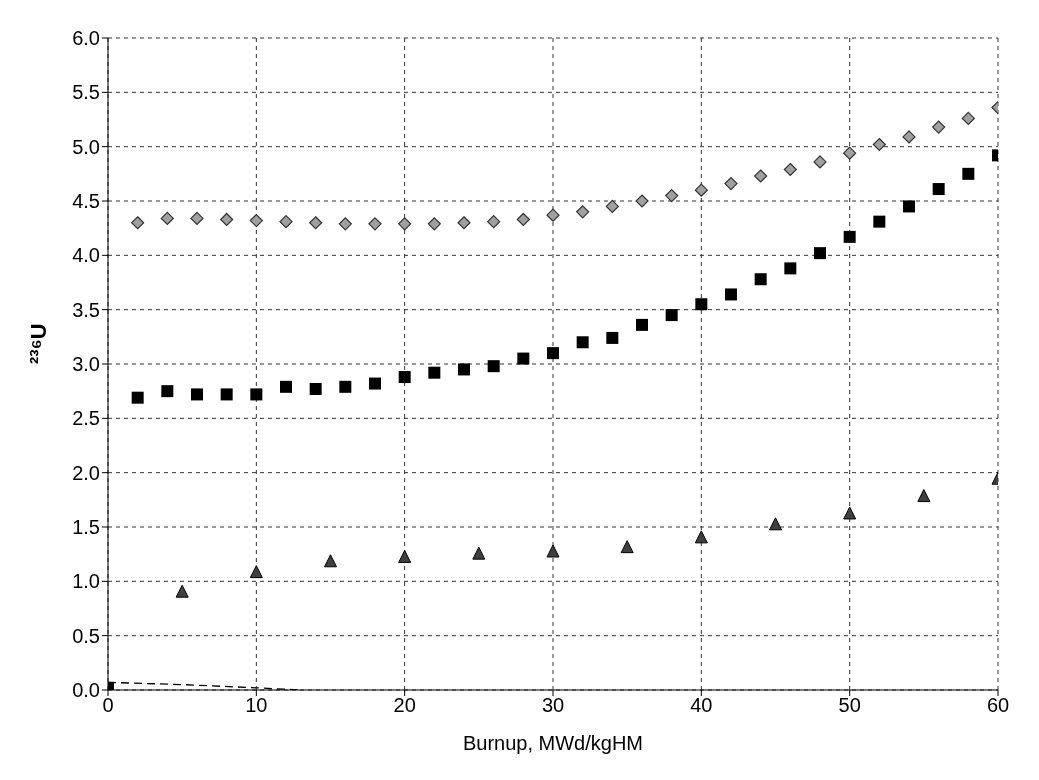 This screenshot has height=780, width=1039. What do you see at coordinates (998, 705) in the screenshot?
I see `x-tick-label: 60` at bounding box center [998, 705].